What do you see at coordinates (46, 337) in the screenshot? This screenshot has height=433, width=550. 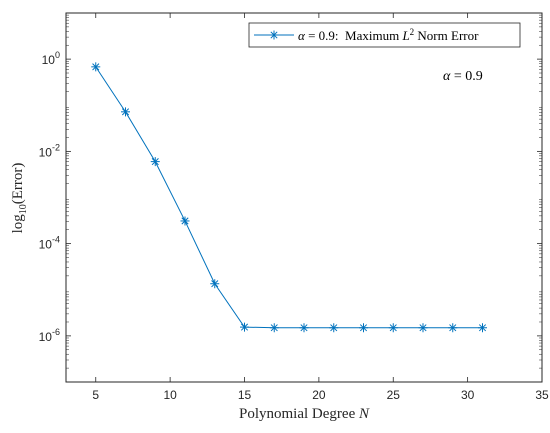 I see `y-tick-label-base-3: 10` at bounding box center [46, 337].